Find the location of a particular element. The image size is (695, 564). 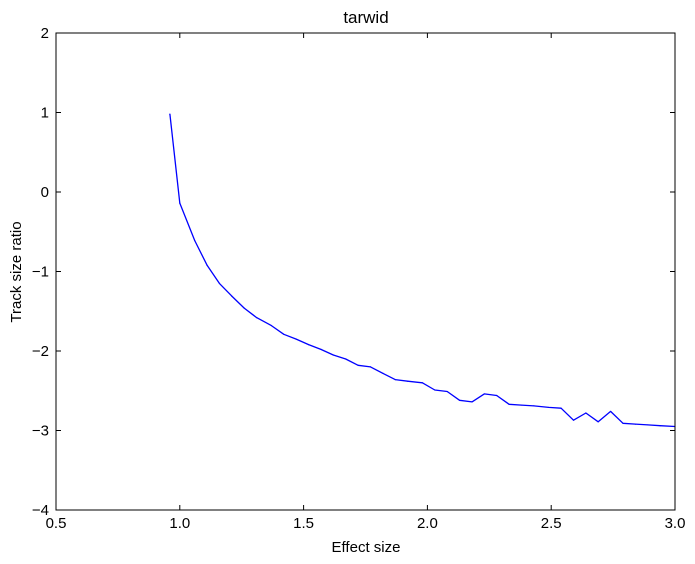

y-tick-label: −2 is located at coordinates (40, 351).